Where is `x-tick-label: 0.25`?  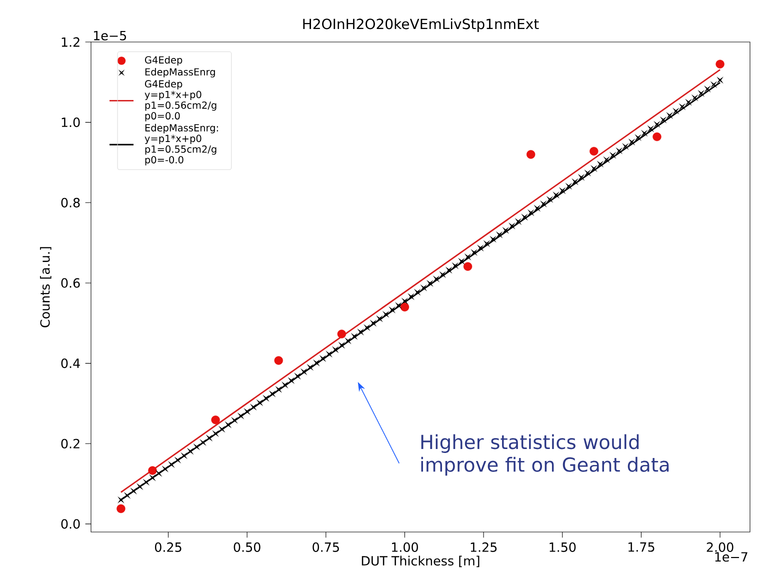 x-tick-label: 0.25 is located at coordinates (168, 547).